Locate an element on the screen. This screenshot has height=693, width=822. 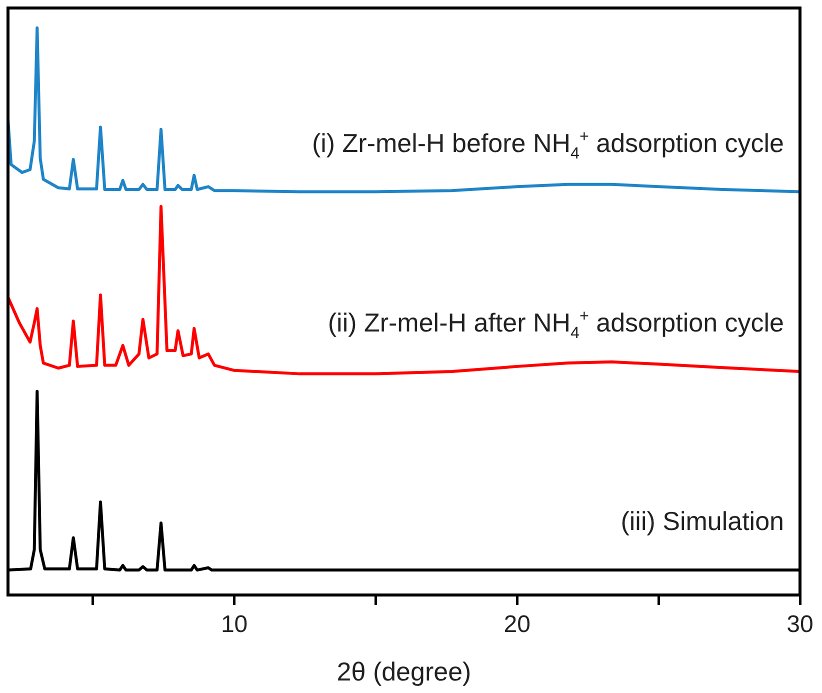
x-axis-title: 2θ (degree) is located at coordinates (404, 671).